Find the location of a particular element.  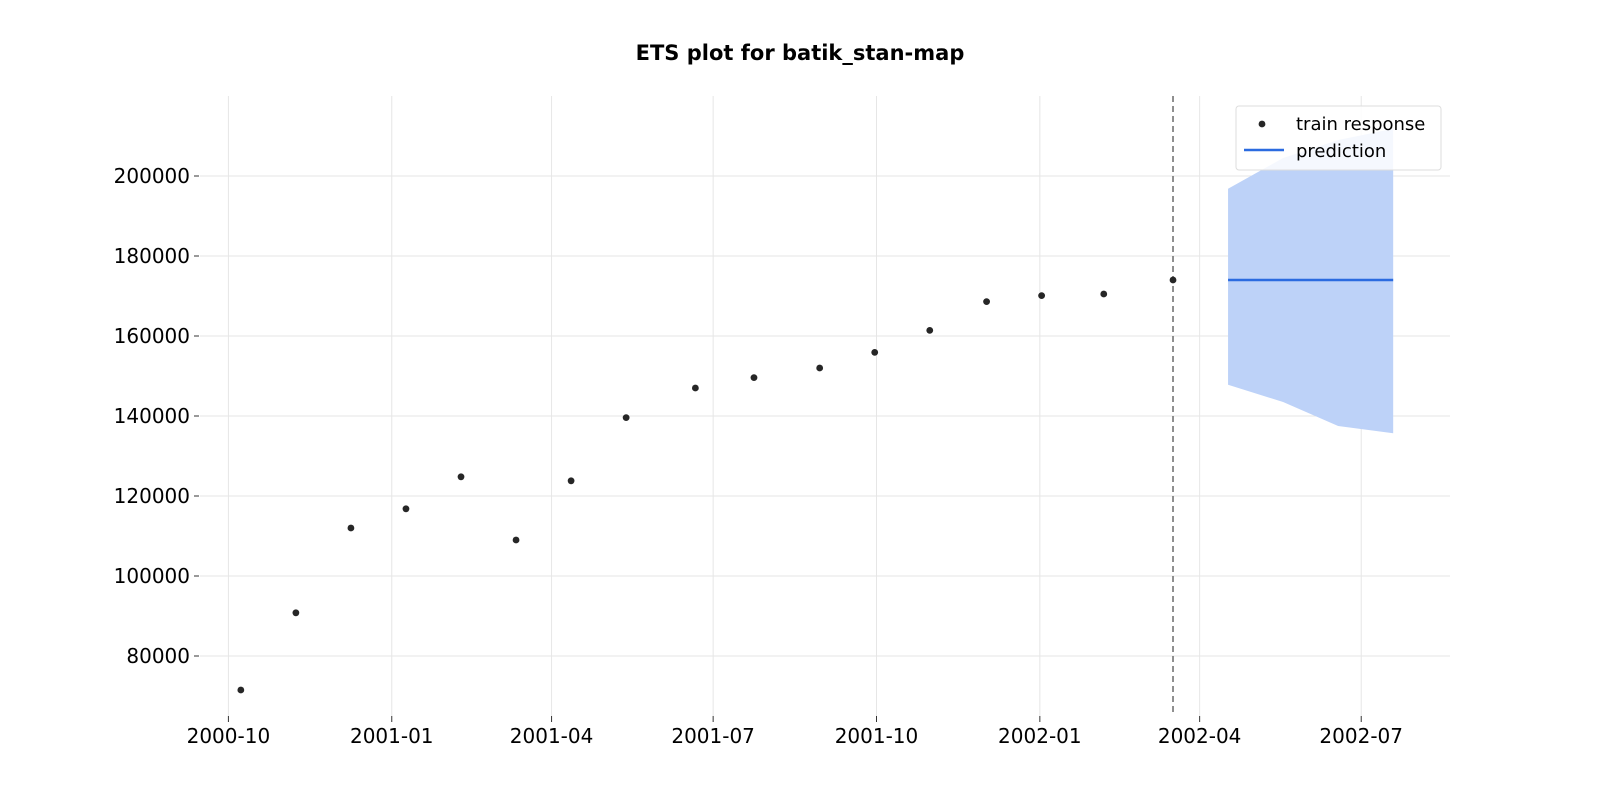

legend-box is located at coordinates (1338, 138).